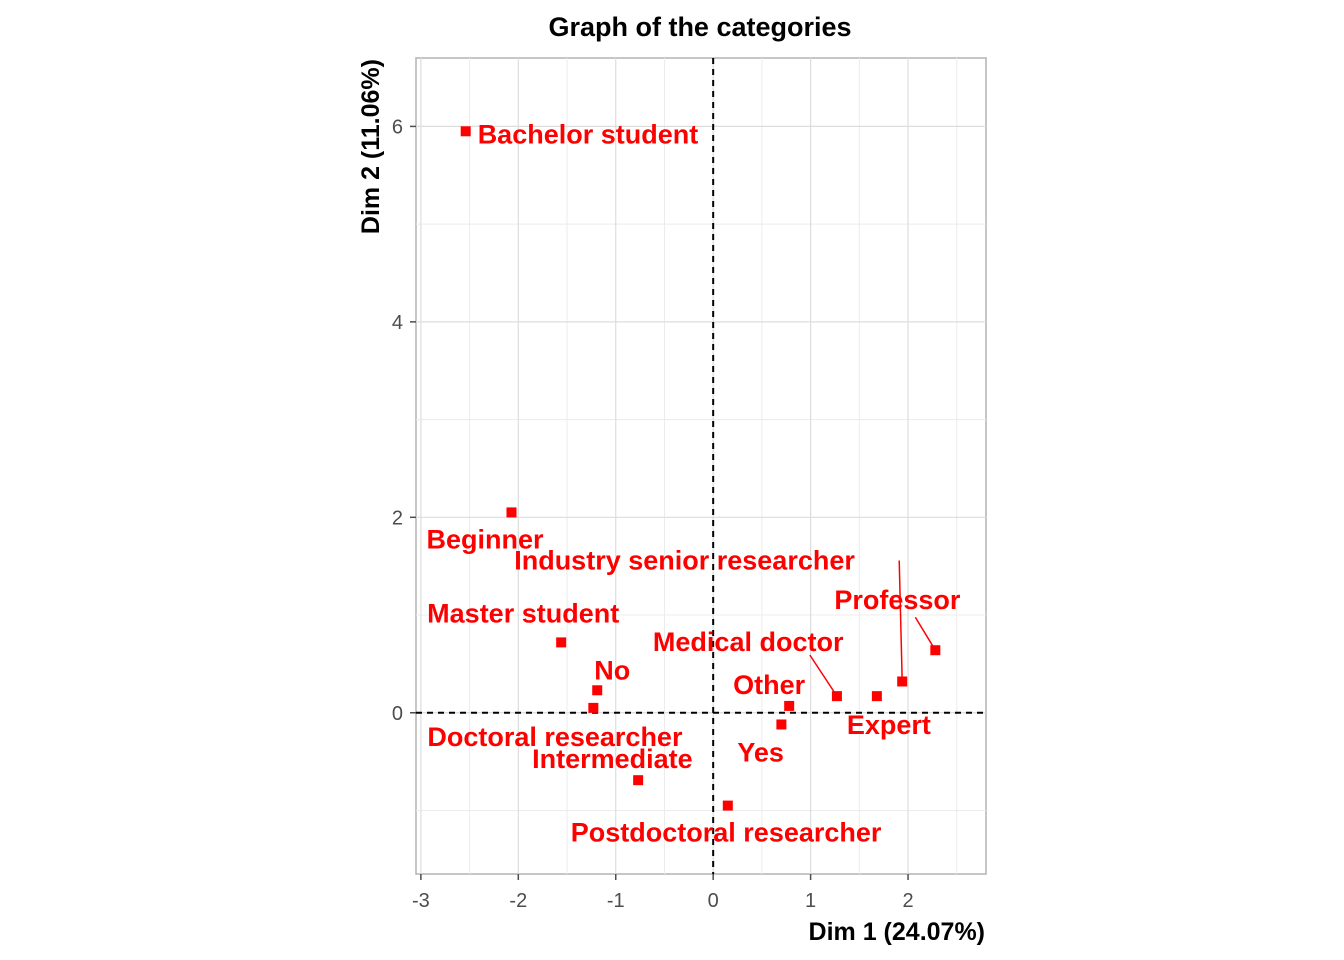 This screenshot has height=960, width=1344. I want to click on point-label: Yes, so click(760, 752).